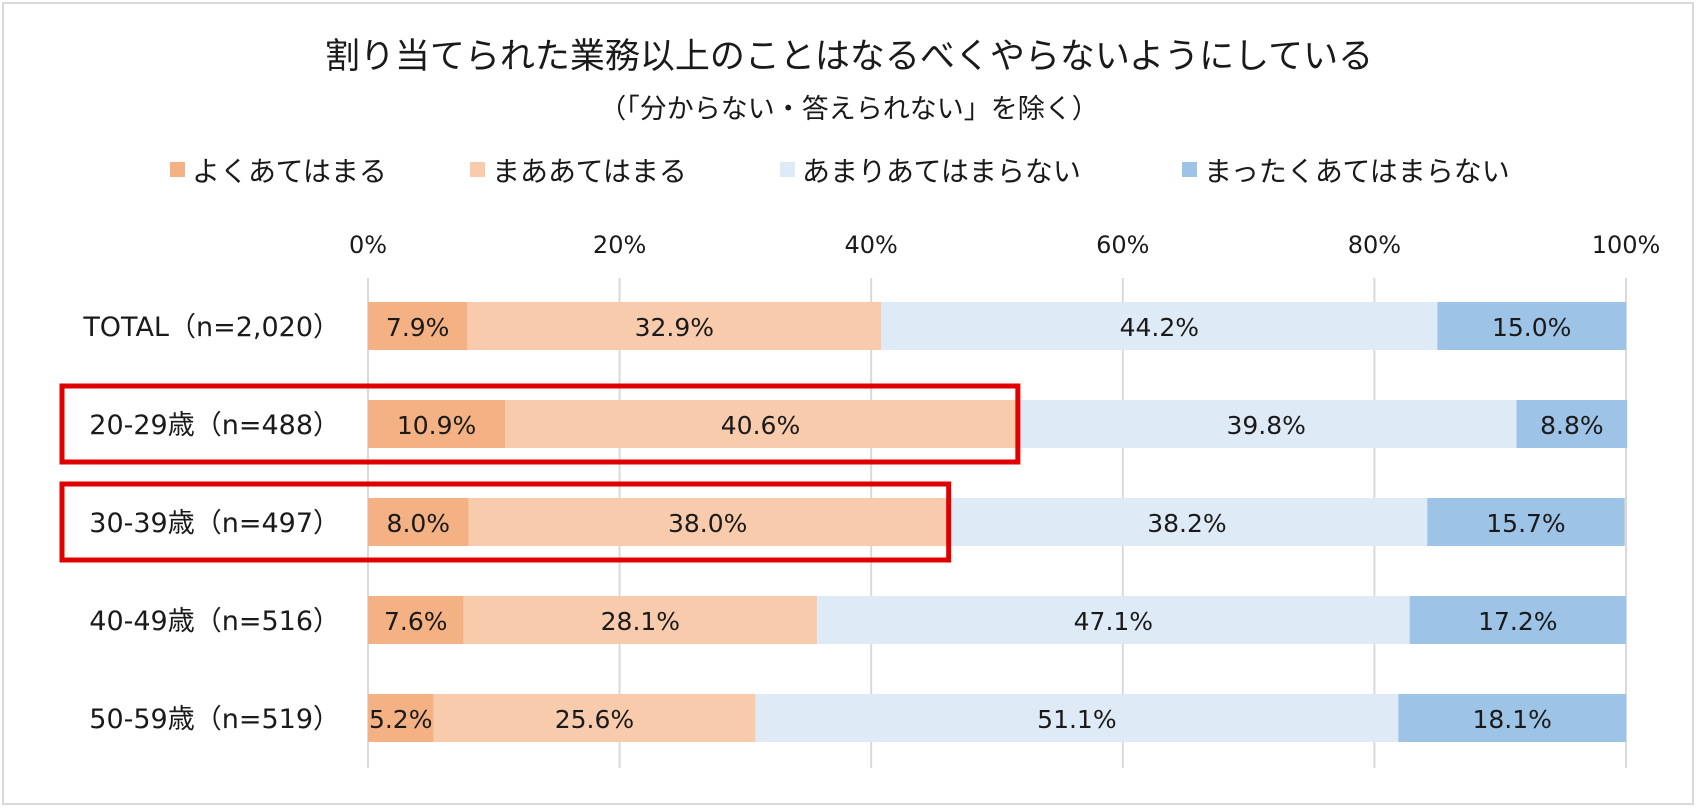 This screenshot has width=1698, height=809. I want to click on data-label: 15.7%, so click(1525, 523).